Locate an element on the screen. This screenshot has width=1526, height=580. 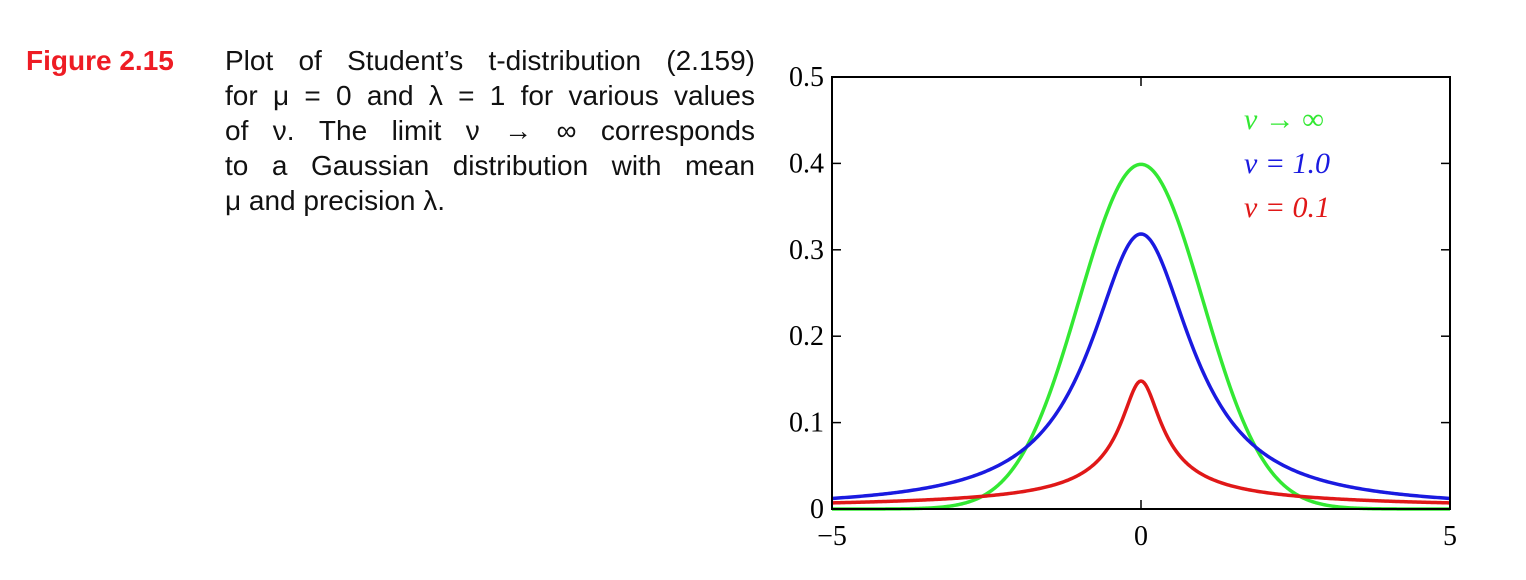
y-tick-label: 0 is located at coordinates (817, 509).